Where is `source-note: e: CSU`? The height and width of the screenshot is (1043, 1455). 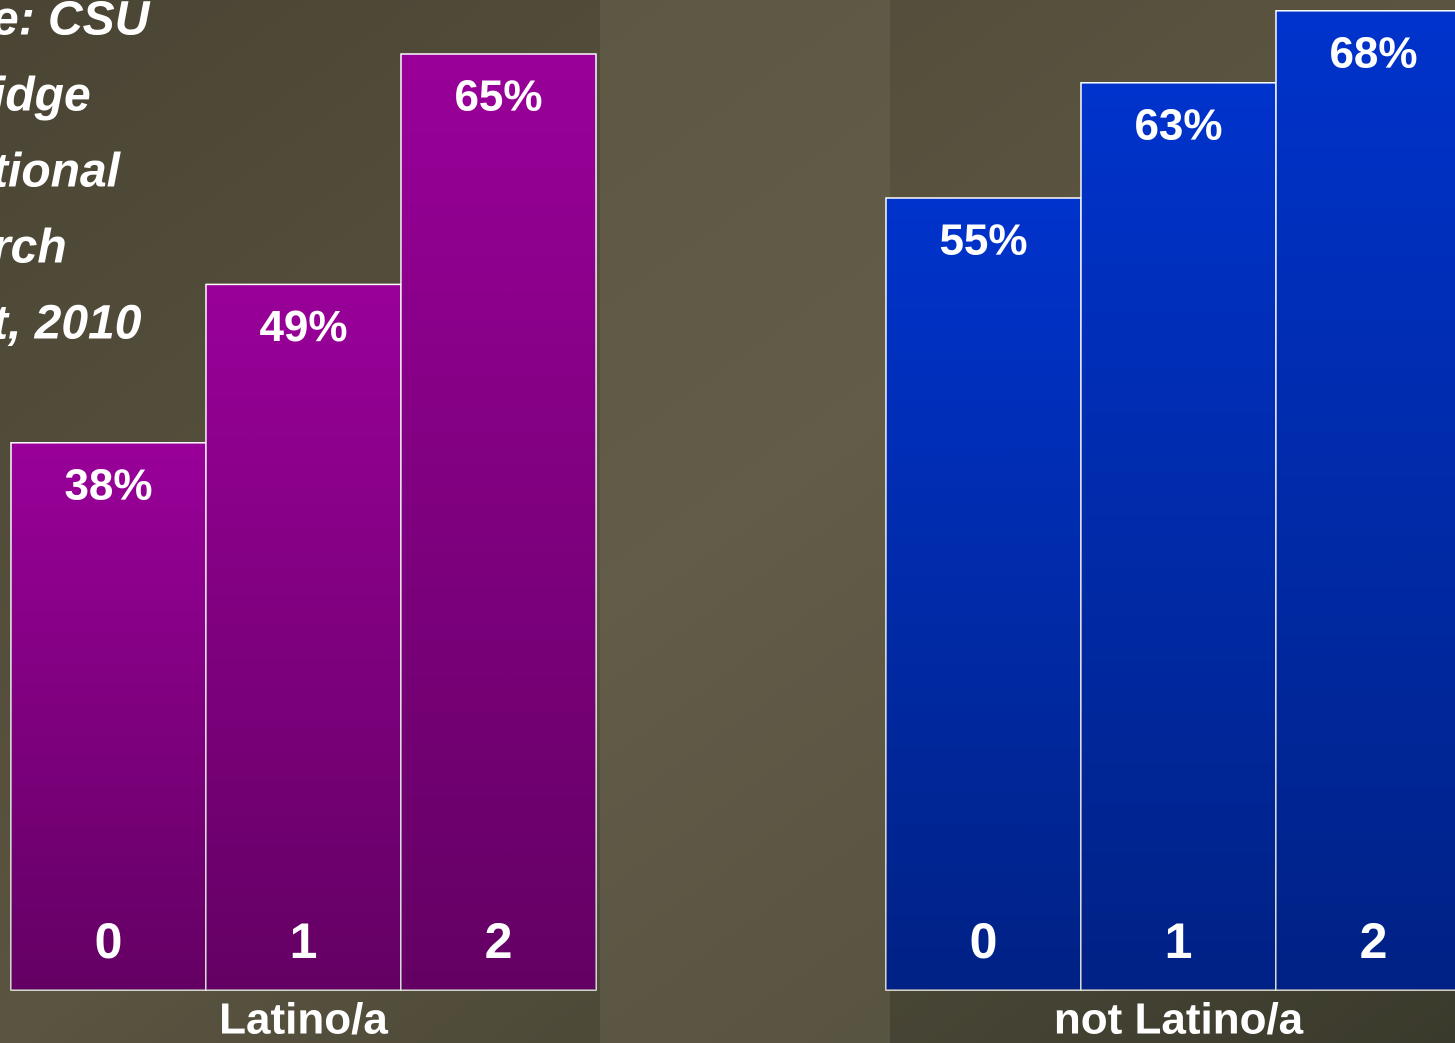
source-note: e: CSU is located at coordinates (75, 23).